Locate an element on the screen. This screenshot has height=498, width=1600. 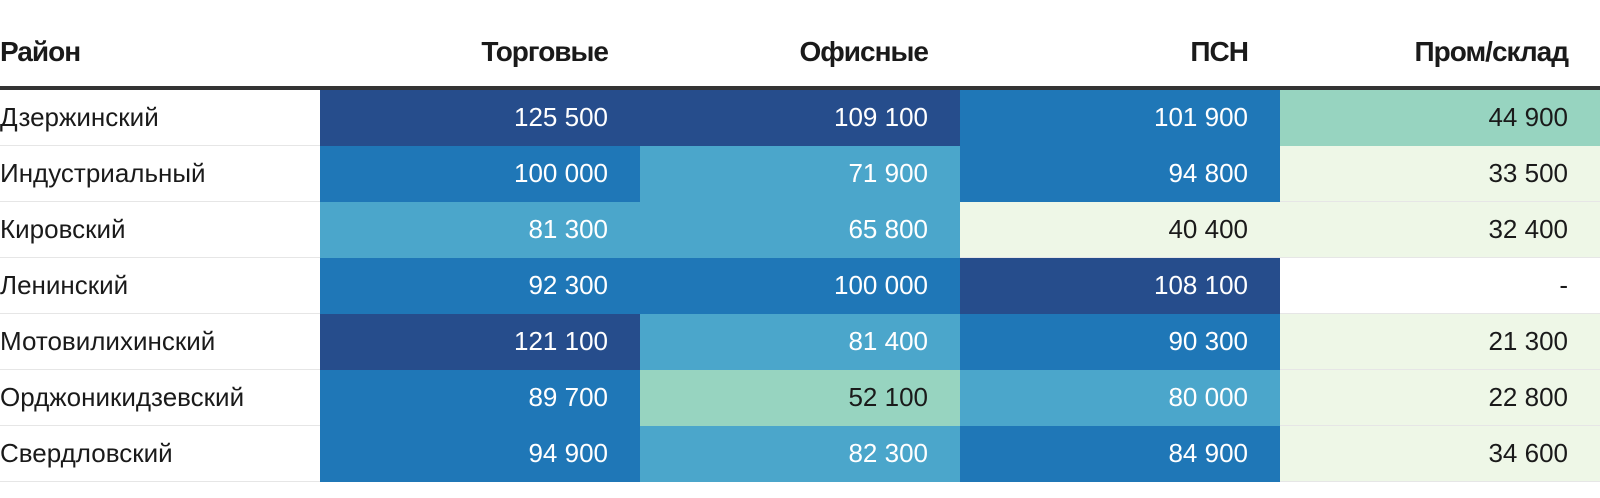
heatmap-cell: 109 100 is located at coordinates (800, 117).